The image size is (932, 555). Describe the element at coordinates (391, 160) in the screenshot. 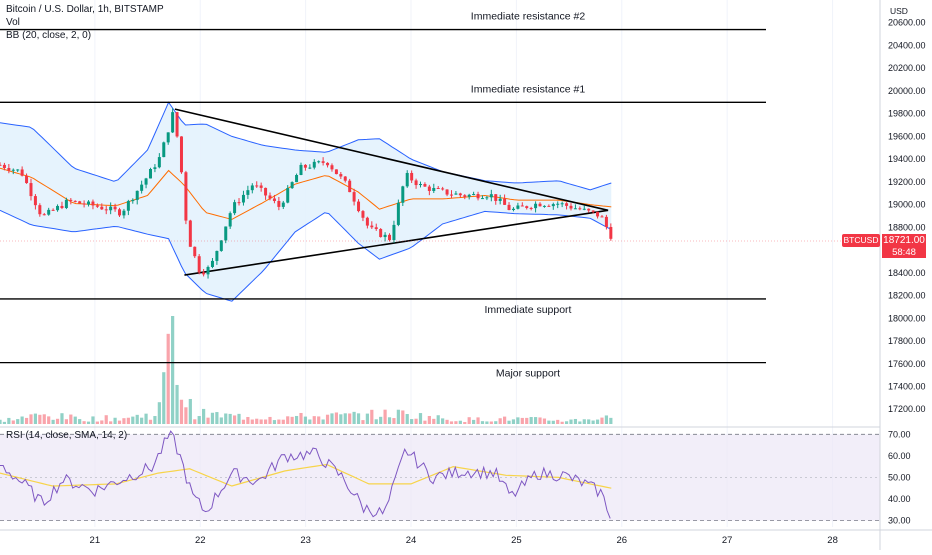

I see `triangle-upper-line` at that location.